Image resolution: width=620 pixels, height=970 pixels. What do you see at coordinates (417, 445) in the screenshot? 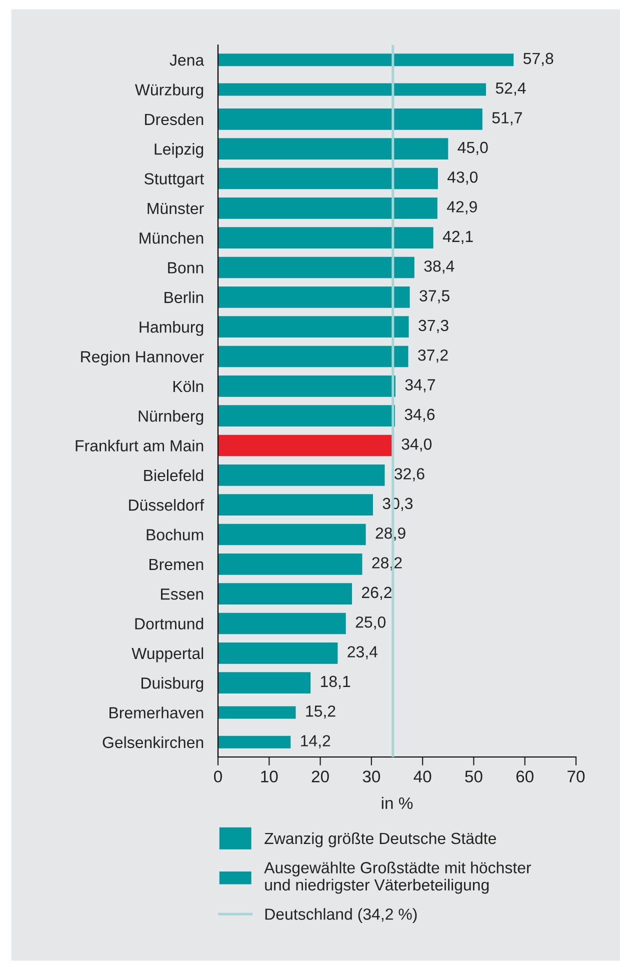
I see `data-label: 34,0` at bounding box center [417, 445].